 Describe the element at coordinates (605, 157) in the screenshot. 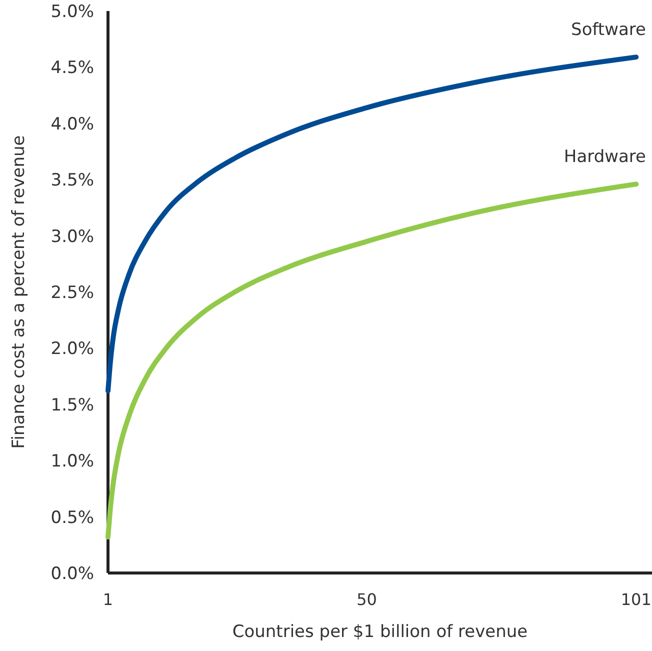

I see `series-label: Hardware` at that location.